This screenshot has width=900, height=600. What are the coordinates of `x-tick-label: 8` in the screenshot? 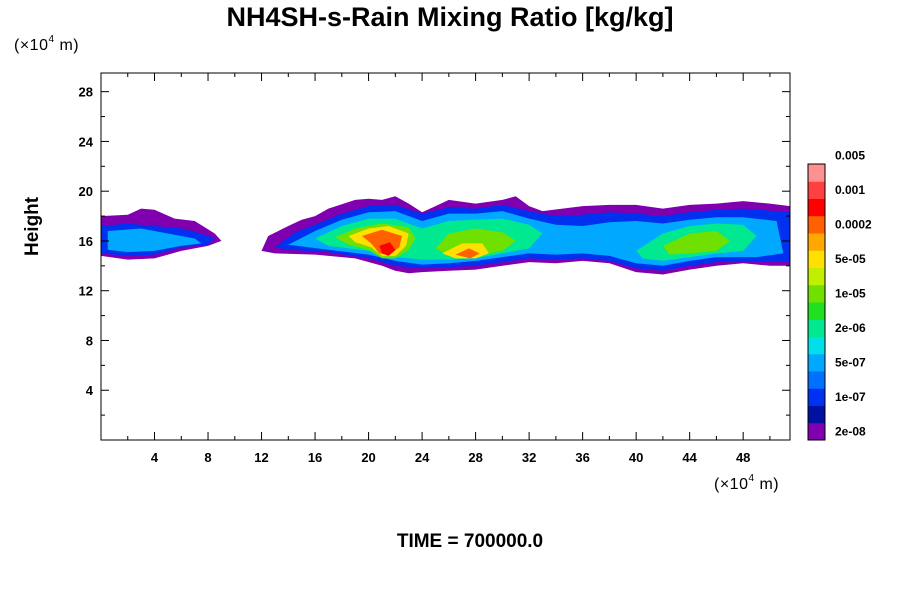 It's located at (207, 457).